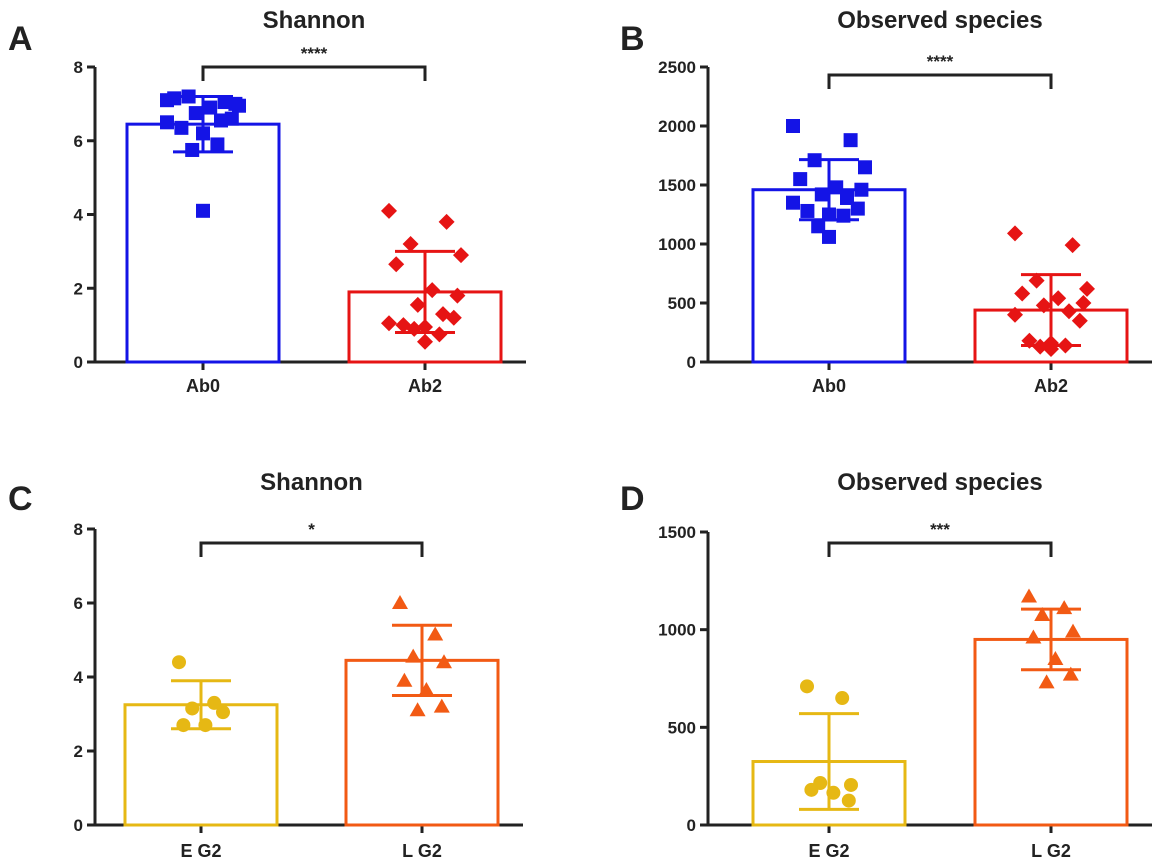 The width and height of the screenshot is (1161, 863). I want to click on panel-a-ab0-bar, so click(203, 243).